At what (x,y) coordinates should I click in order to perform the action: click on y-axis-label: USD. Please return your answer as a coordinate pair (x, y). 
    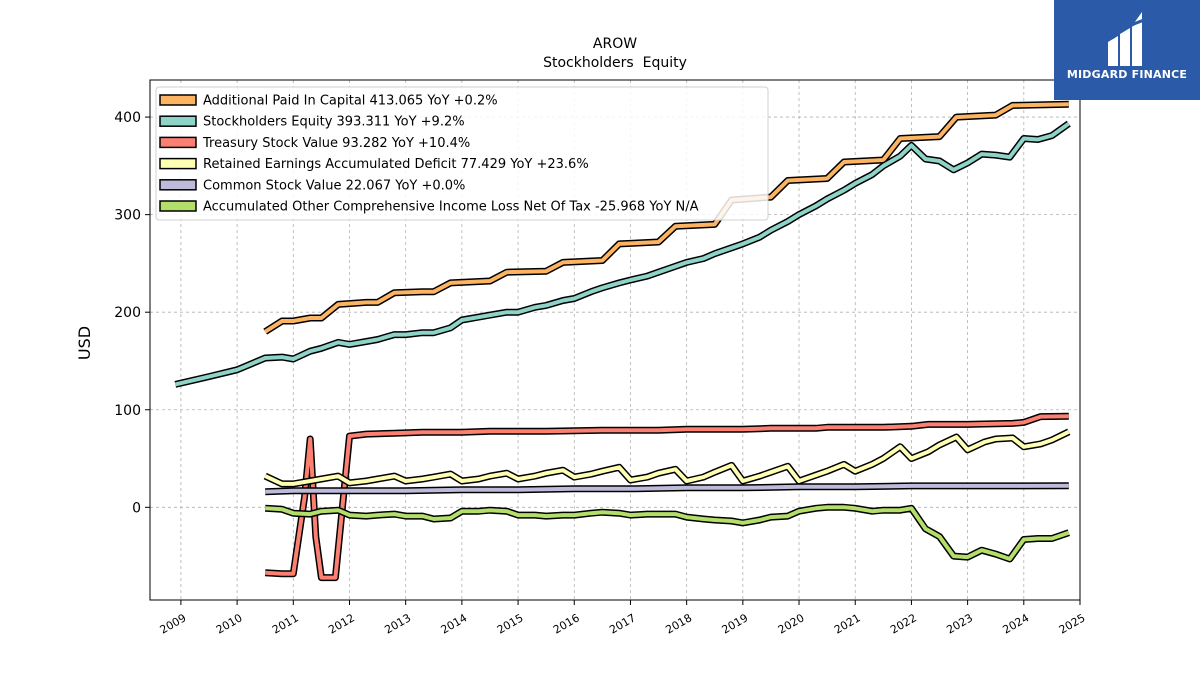
    Looking at the image, I should click on (84, 343).